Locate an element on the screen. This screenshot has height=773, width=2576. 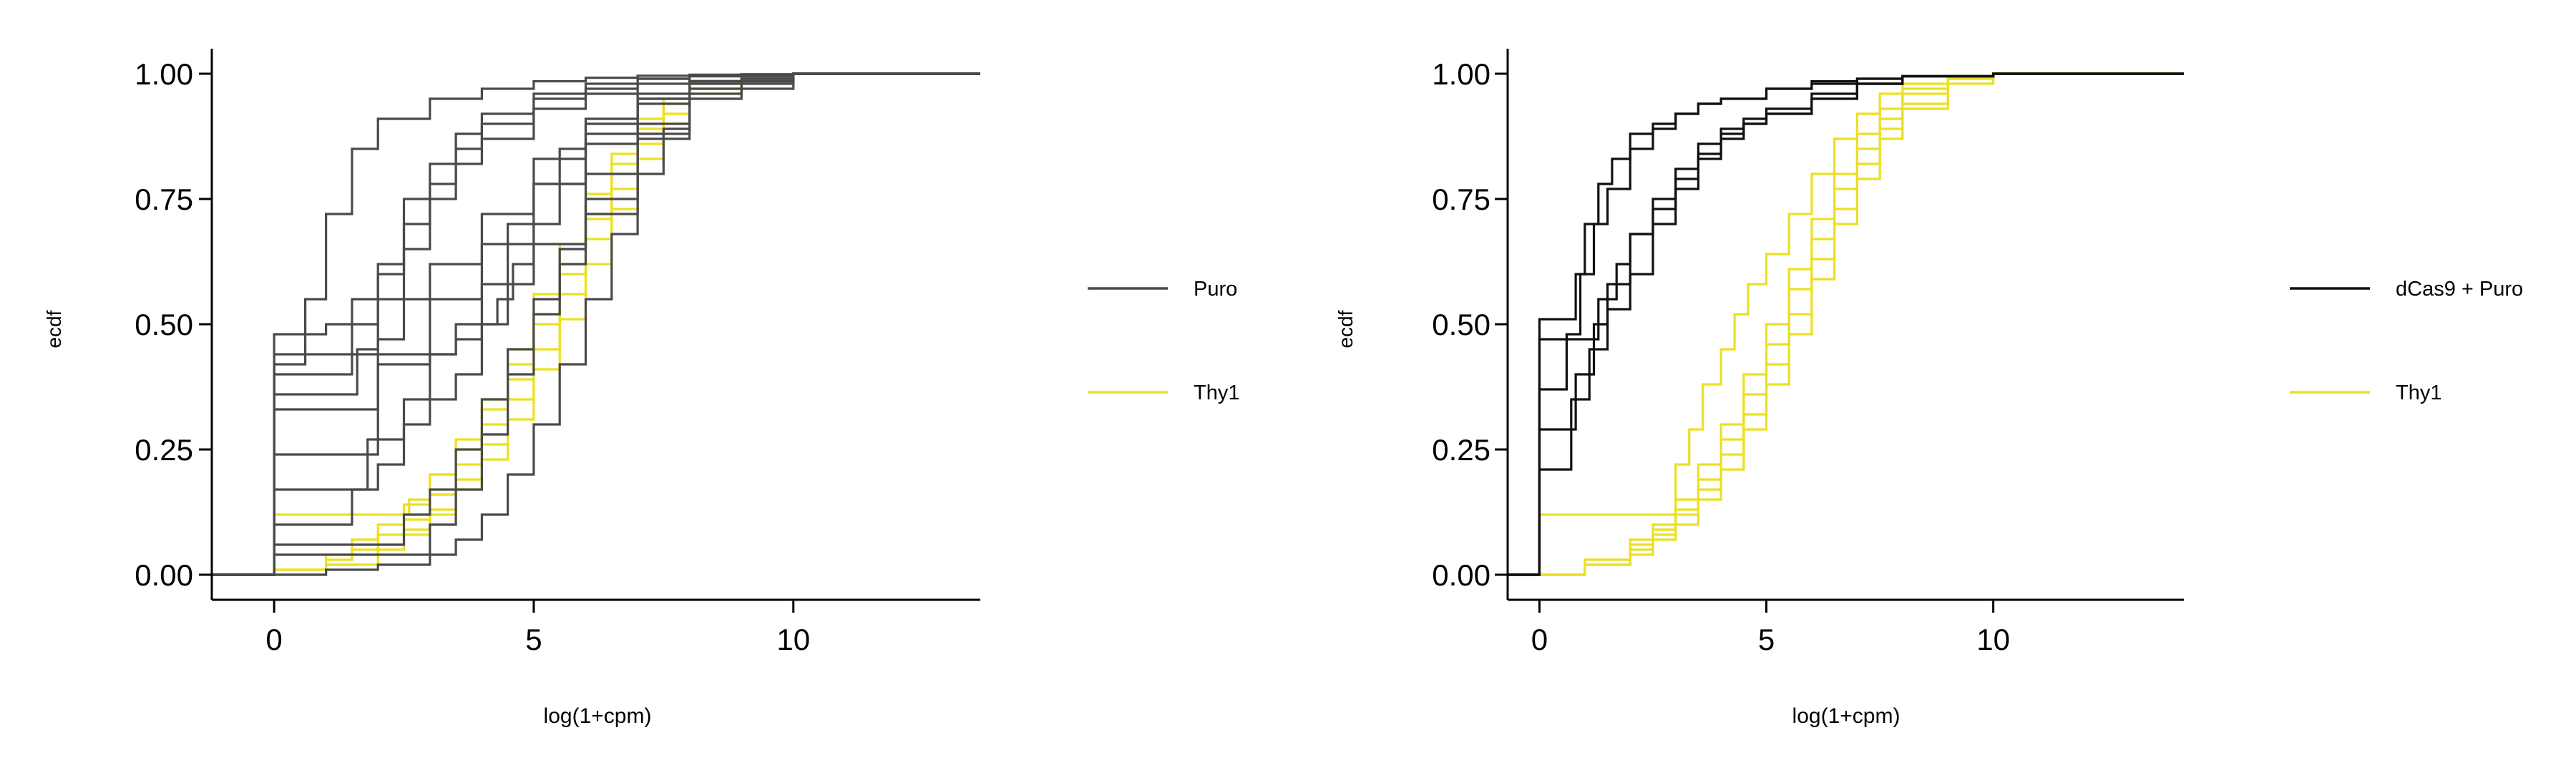
right-legend-label-0: dCas9 + Puro is located at coordinates (2459, 289).